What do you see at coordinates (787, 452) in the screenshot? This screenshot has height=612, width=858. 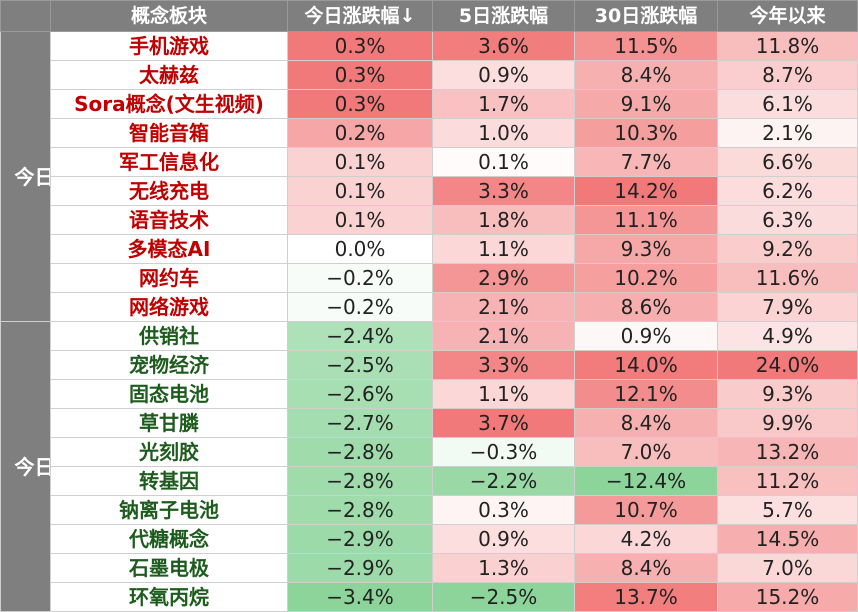 I see `cell-ytd: 13.2%` at bounding box center [787, 452].